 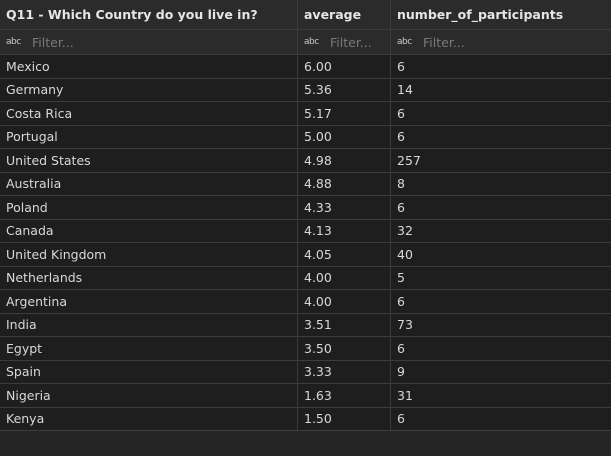 I want to click on cell-average: 5.17, so click(x=344, y=113).